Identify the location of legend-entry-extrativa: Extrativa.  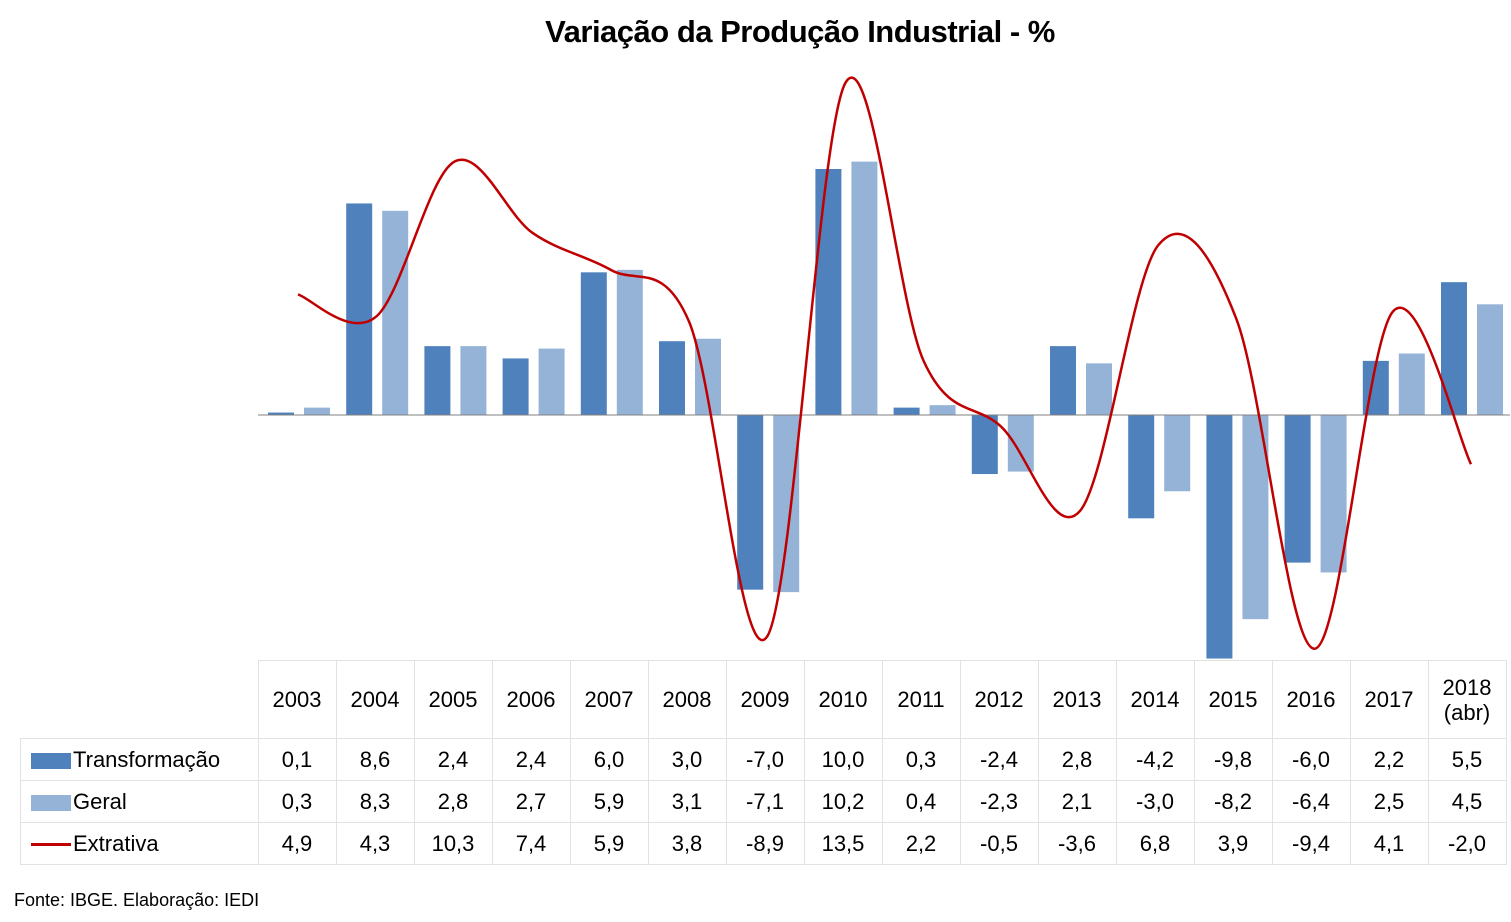
(139, 843).